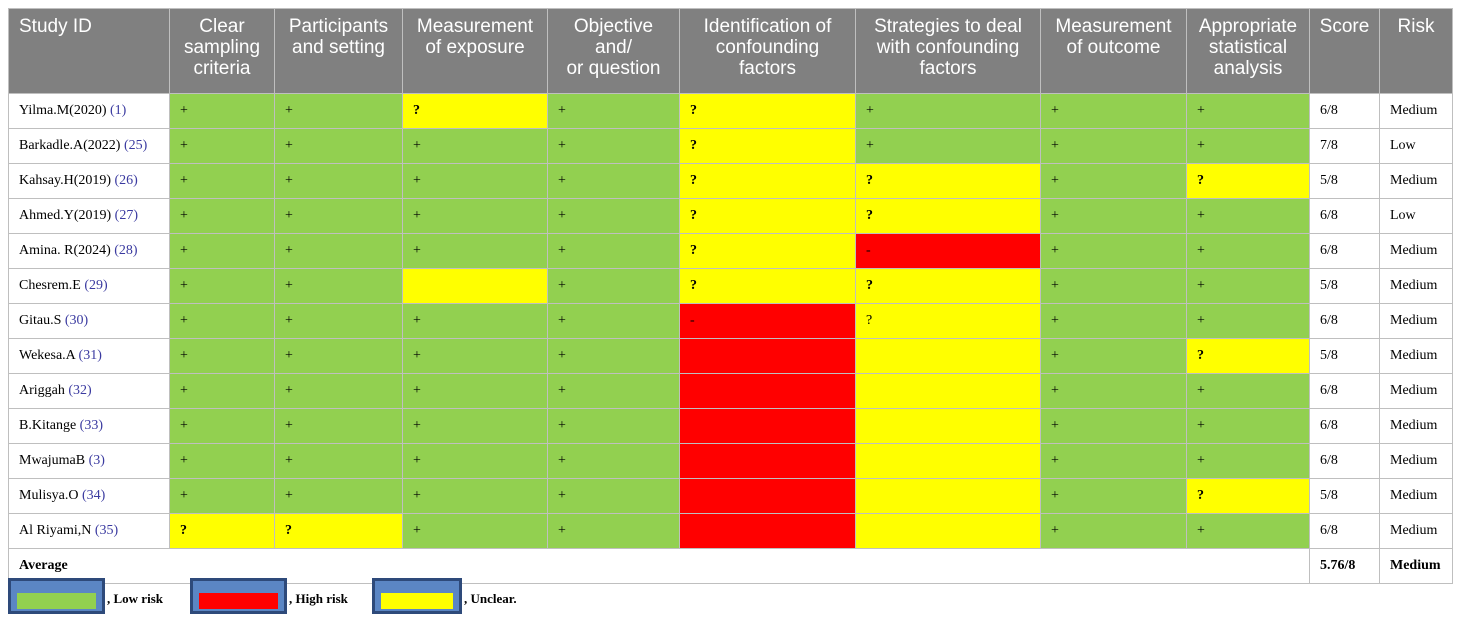 This screenshot has width=1460, height=628. What do you see at coordinates (126, 250) in the screenshot?
I see `citation-link: (28)` at bounding box center [126, 250].